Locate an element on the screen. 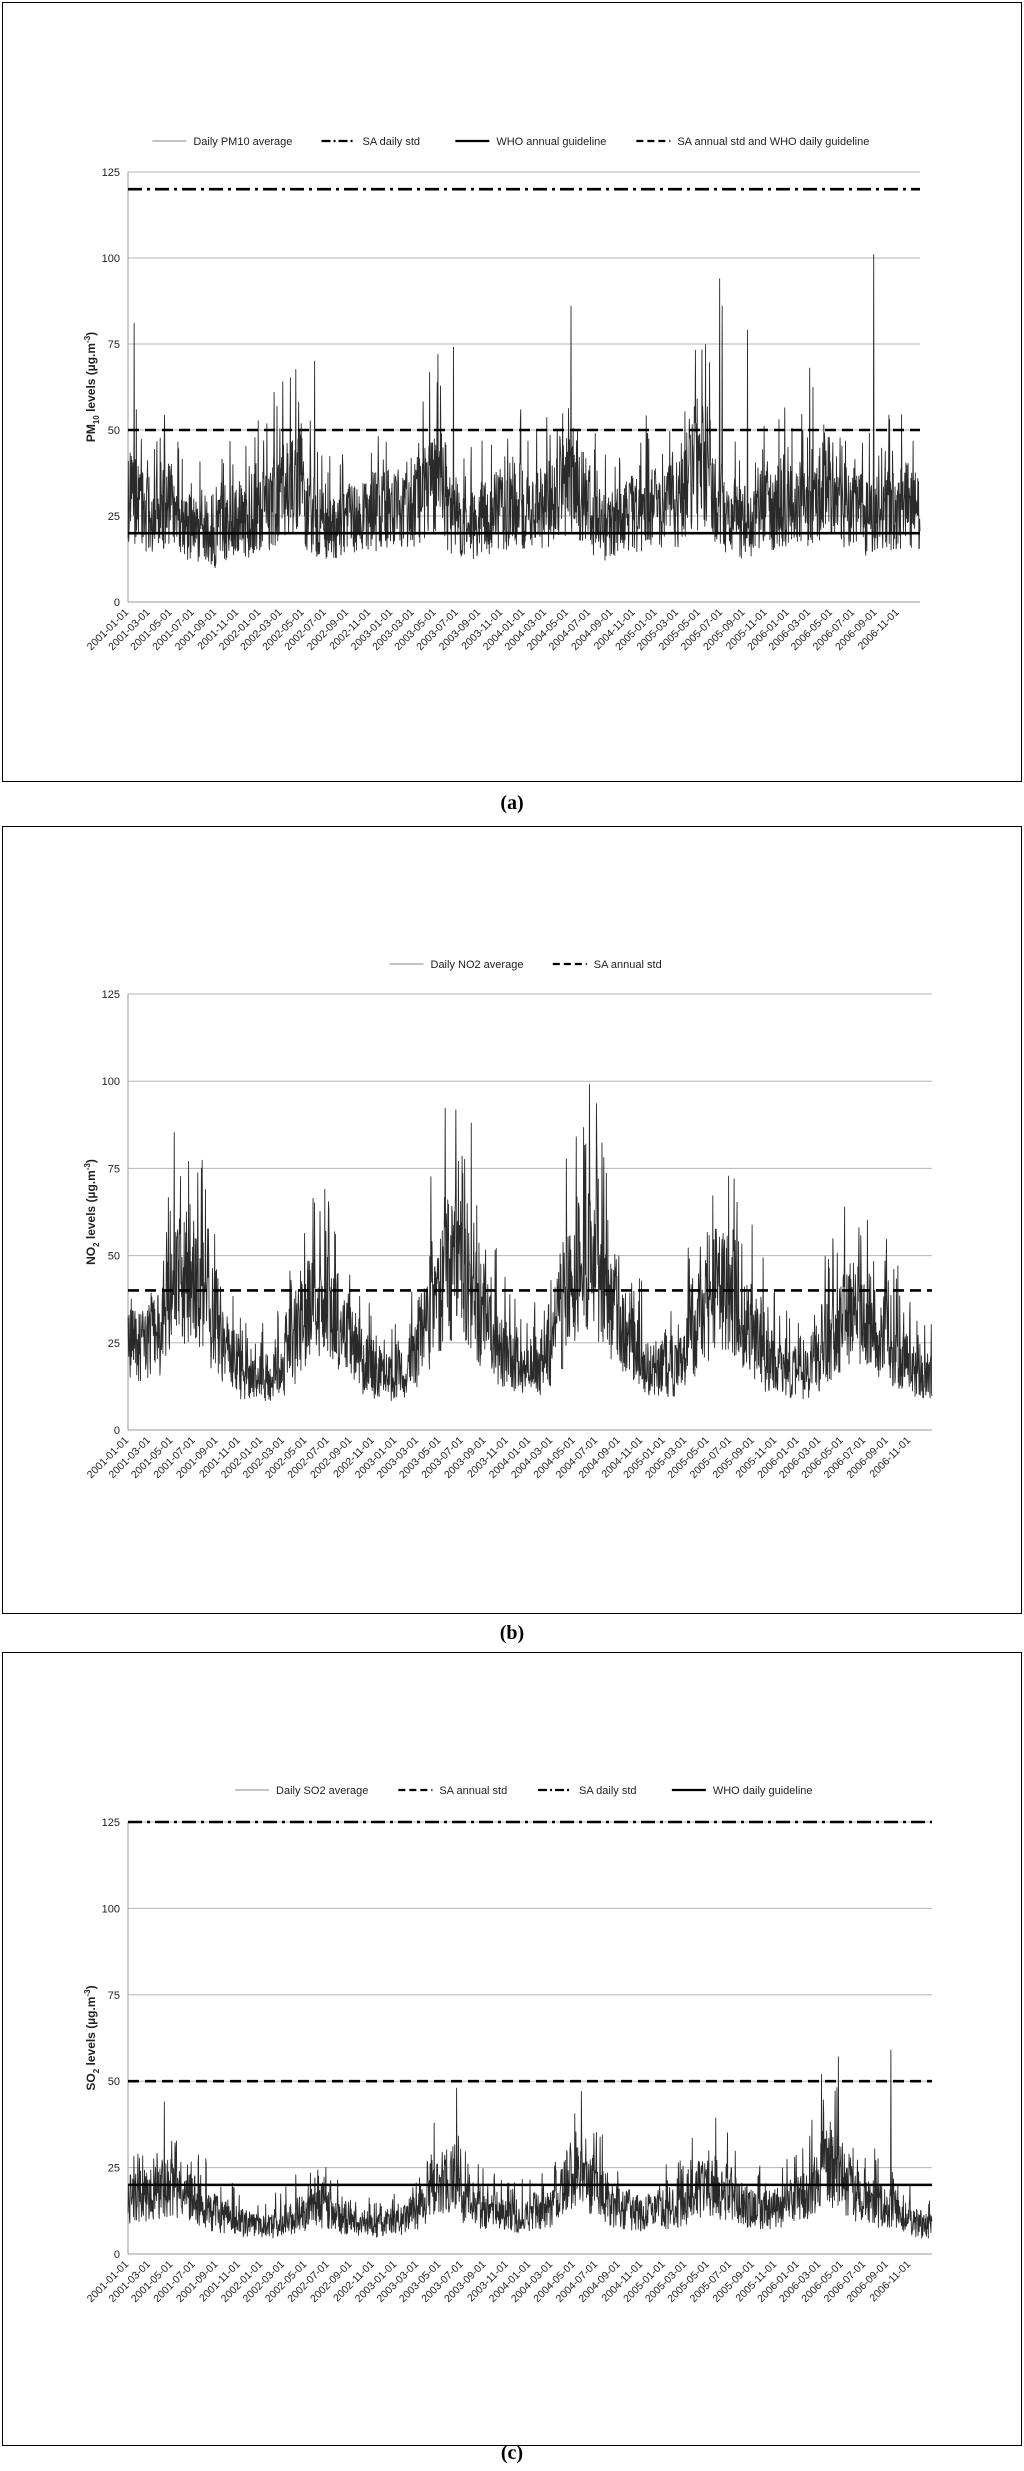  series-line-daily-pm10-average is located at coordinates (524, 411).